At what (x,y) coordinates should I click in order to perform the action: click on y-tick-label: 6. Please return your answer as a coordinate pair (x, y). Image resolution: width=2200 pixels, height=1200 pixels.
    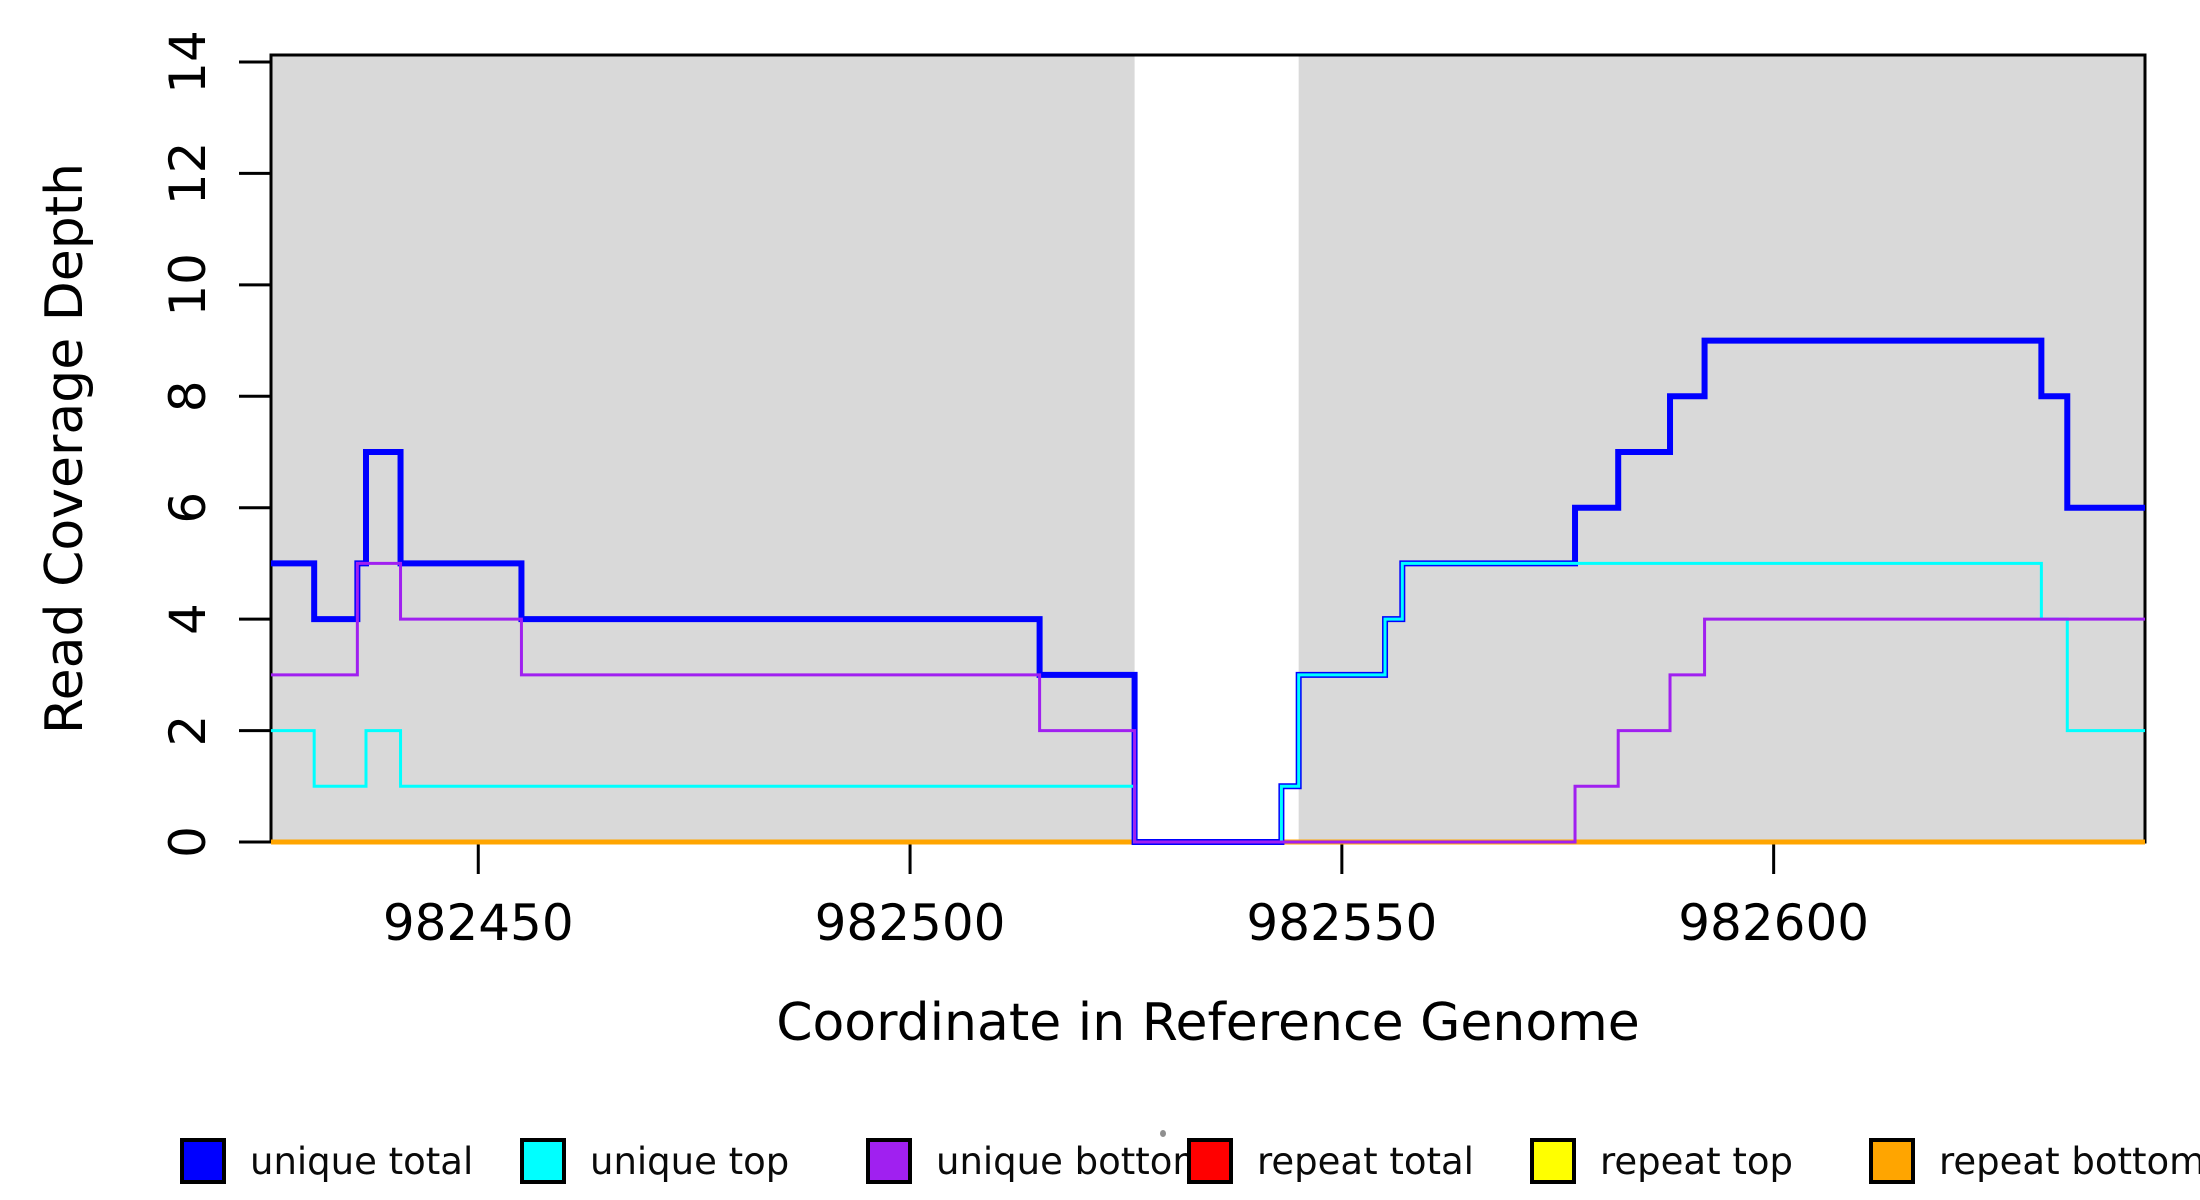
    Looking at the image, I should click on (188, 508).